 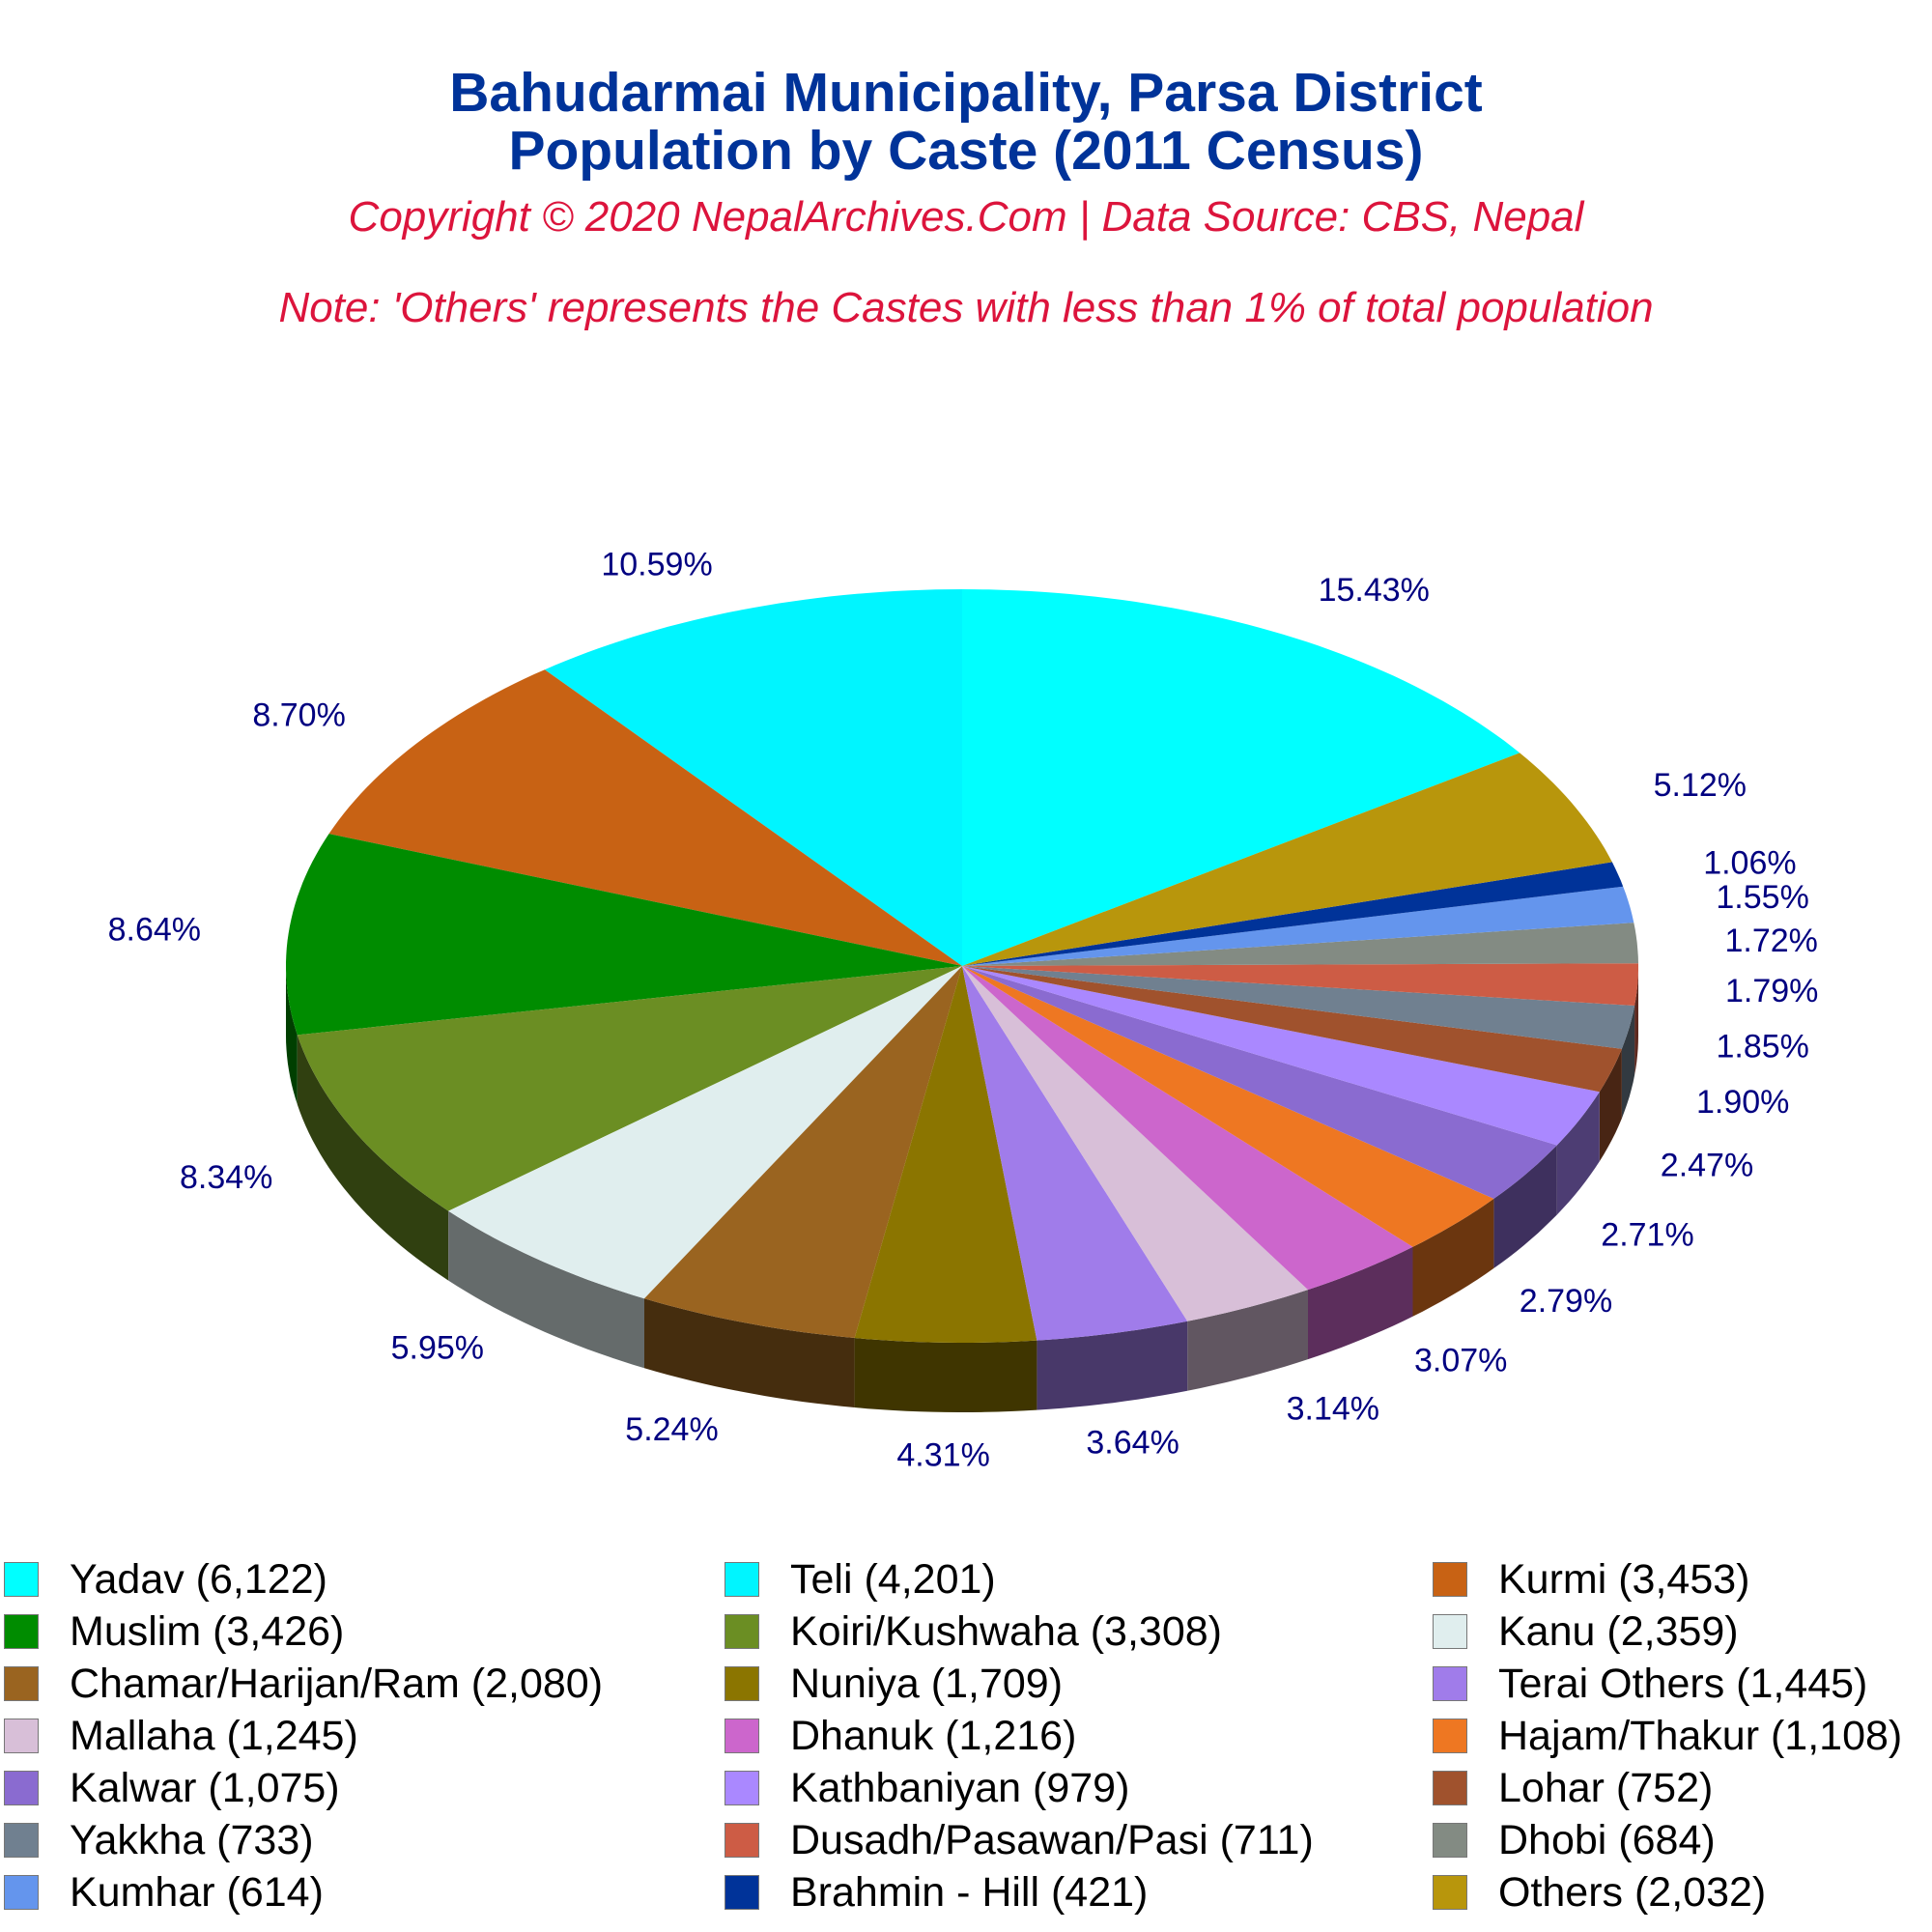 What do you see at coordinates (1632, 1892) in the screenshot?
I see `legend-label: Others (2,032)` at bounding box center [1632, 1892].